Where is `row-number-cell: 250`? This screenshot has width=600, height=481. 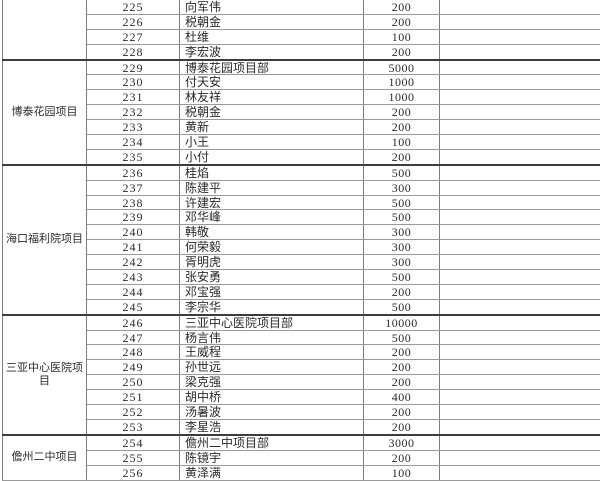 row-number-cell: 250 is located at coordinates (133, 382).